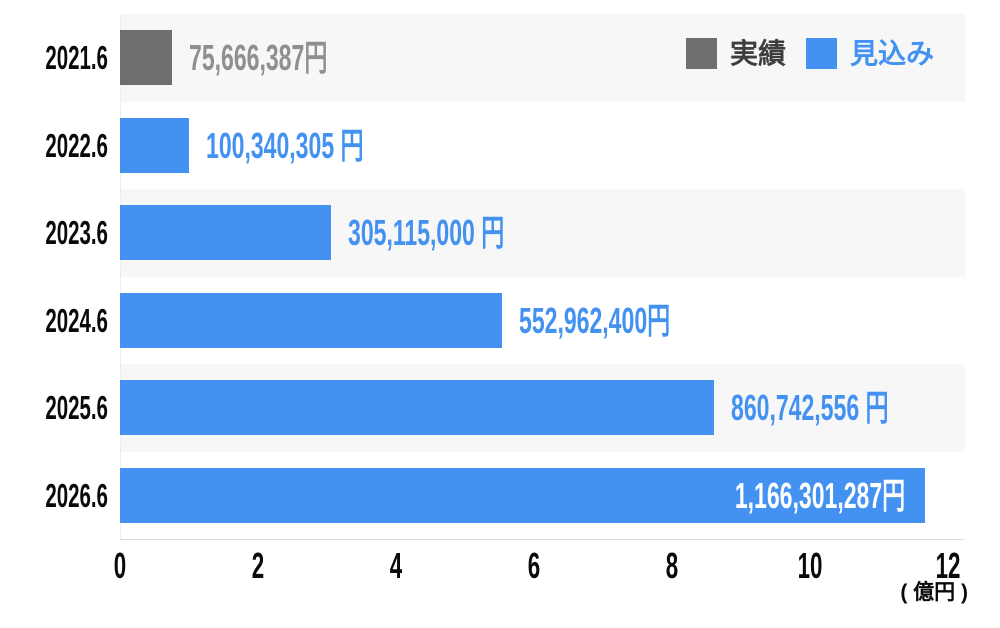 This screenshot has width=1000, height=628. What do you see at coordinates (76, 232) in the screenshot?
I see `category-label: 2023.6` at bounding box center [76, 232].